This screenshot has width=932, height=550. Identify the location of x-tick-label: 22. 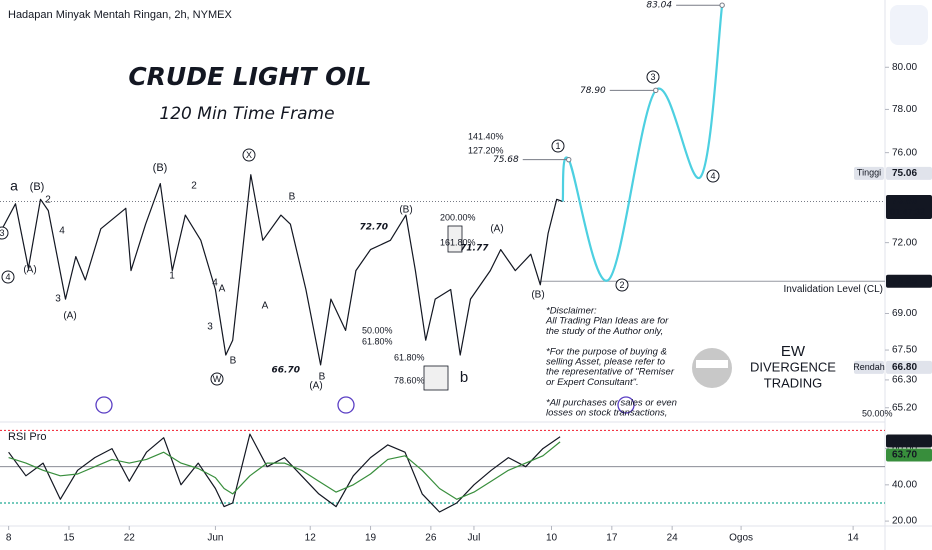
(130, 538).